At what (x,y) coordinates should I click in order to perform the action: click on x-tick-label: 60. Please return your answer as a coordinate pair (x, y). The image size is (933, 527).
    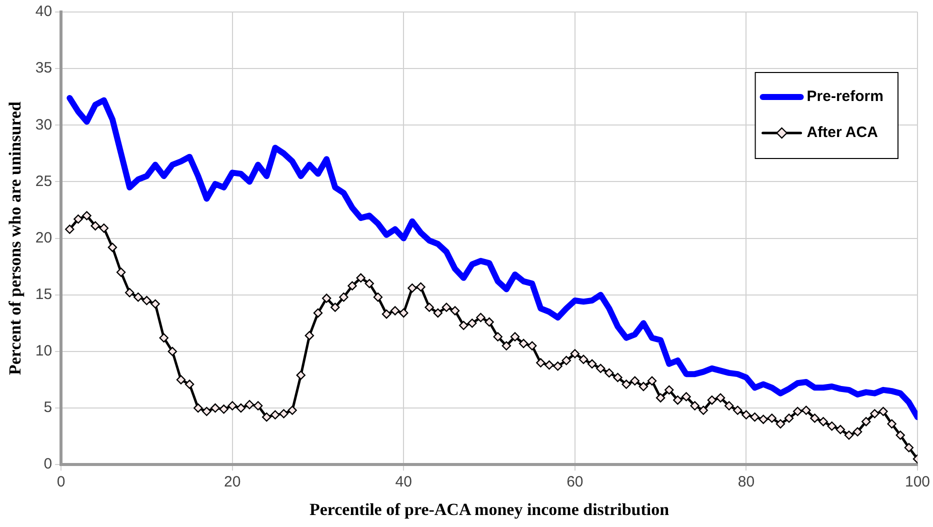
    Looking at the image, I should click on (575, 482).